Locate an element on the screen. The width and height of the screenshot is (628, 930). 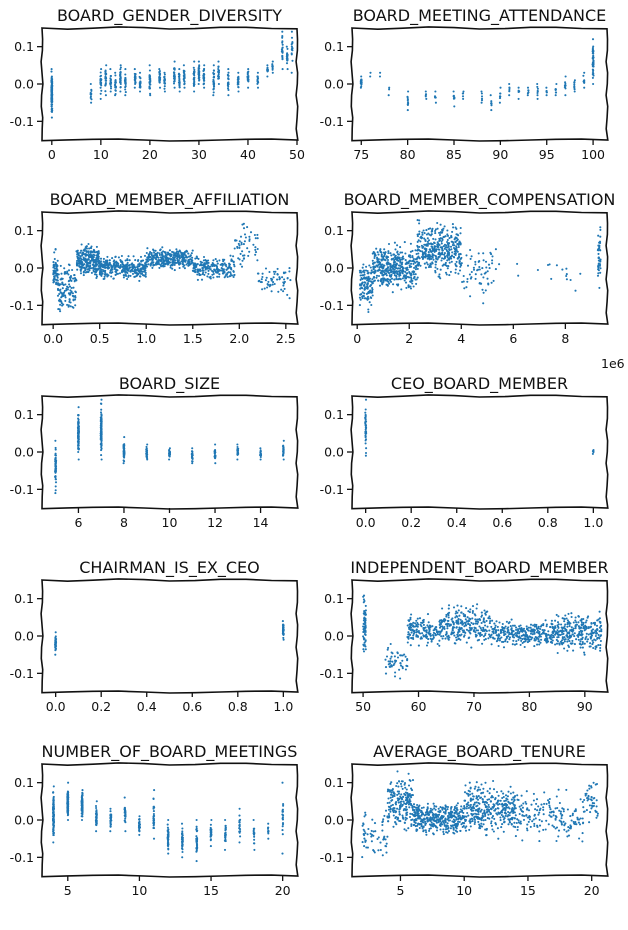
x-tick-label: 14 is located at coordinates (261, 522).